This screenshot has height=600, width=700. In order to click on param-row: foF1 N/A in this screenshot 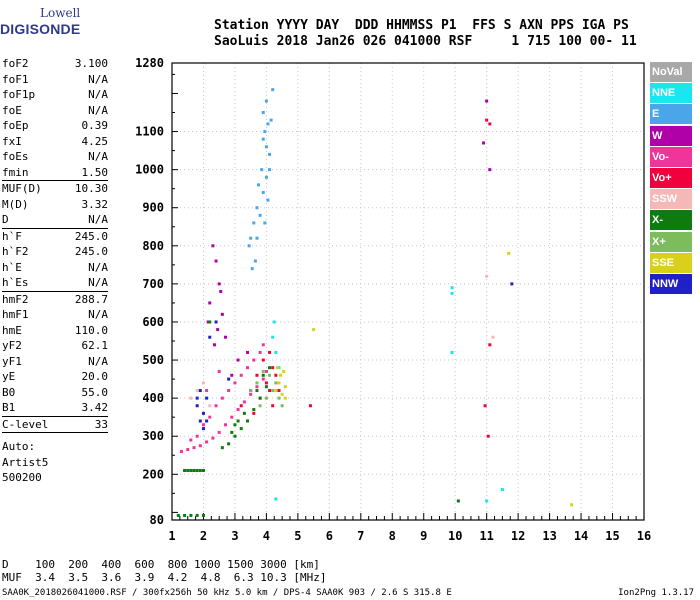, I will do `click(55, 80)`.